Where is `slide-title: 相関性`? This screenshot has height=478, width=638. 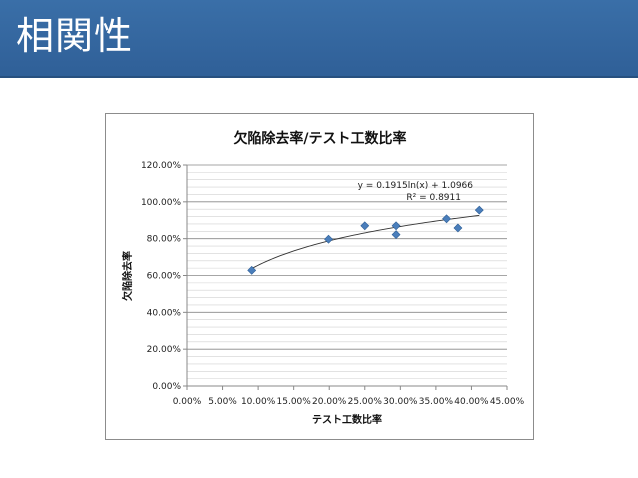
slide-title: 相関性 is located at coordinates (75, 36).